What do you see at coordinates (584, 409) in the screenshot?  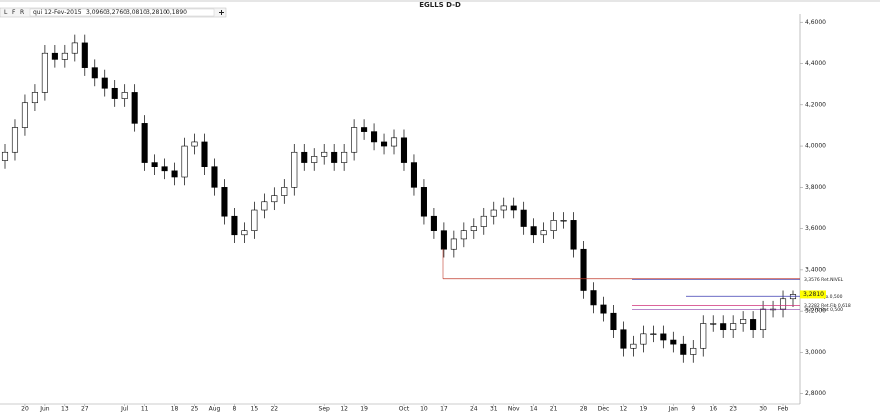 I see `x-tick-label: 28` at bounding box center [584, 409].